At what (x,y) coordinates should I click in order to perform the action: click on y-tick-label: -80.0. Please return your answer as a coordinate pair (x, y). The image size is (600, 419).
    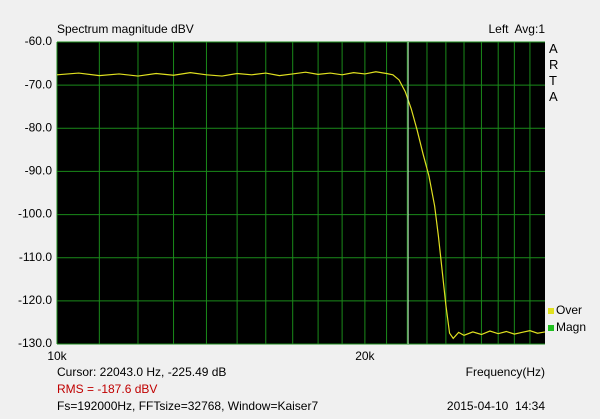
    Looking at the image, I should click on (39, 127).